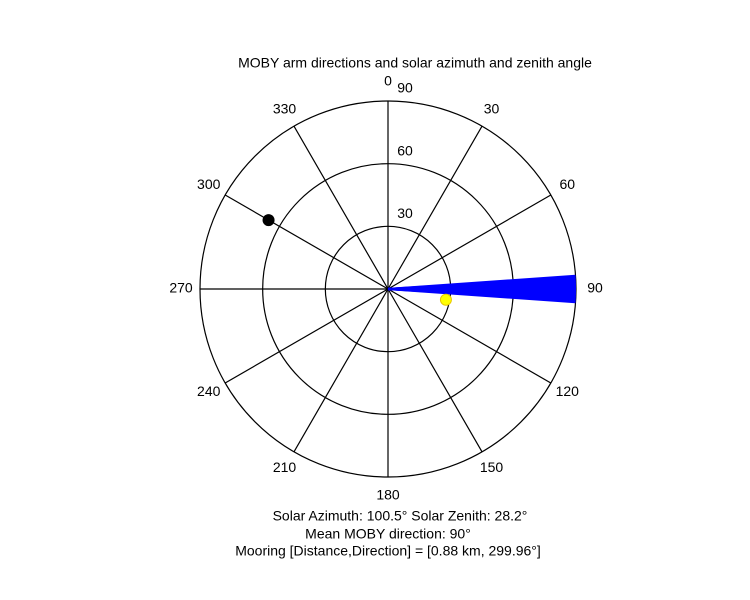 This screenshot has width=750, height=600. I want to click on angle-tick-label: 0, so click(388, 81).